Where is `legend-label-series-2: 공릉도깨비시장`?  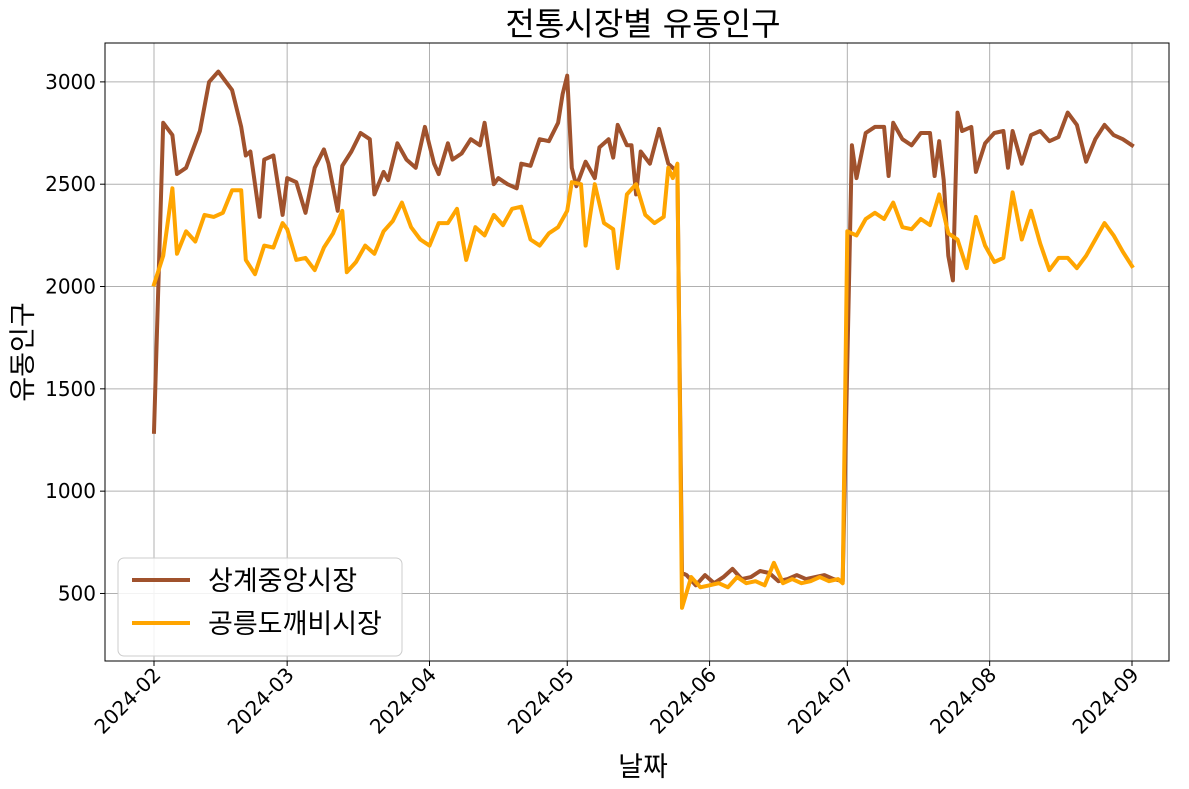
legend-label-series-2: 공릉도깨비시장 is located at coordinates (295, 624).